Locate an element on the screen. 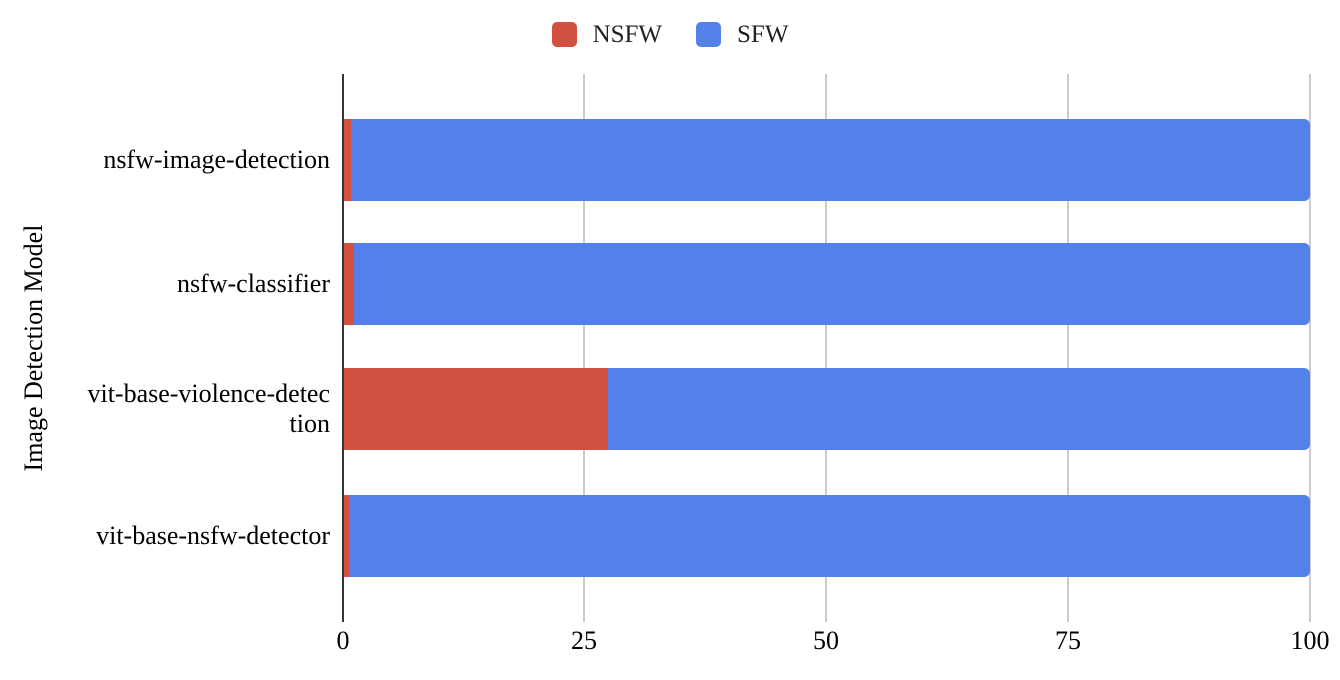  legend-item-sfw: SFW is located at coordinates (742, 34).